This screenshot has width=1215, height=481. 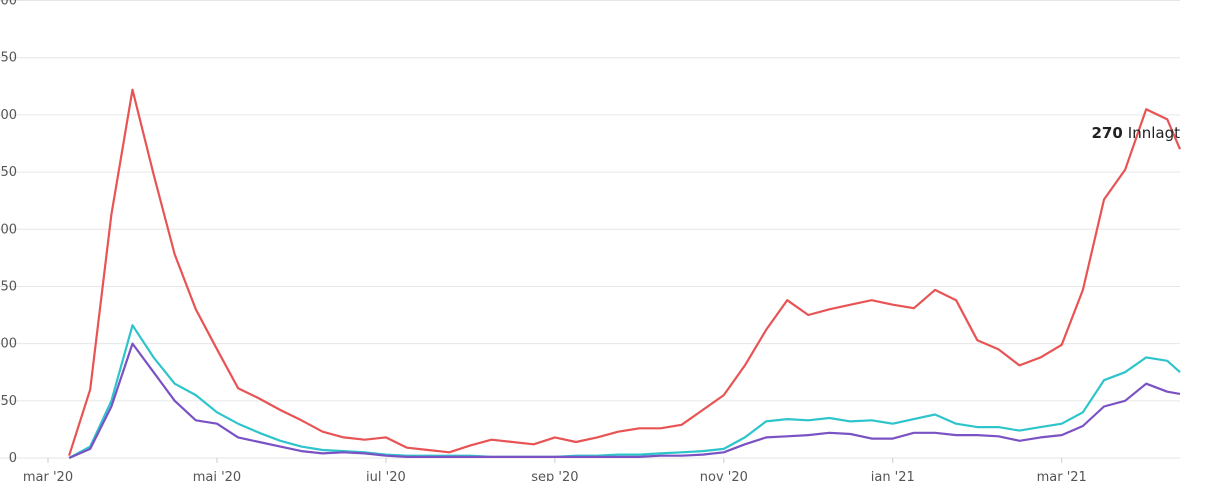 What do you see at coordinates (554, 475) in the screenshot?
I see `x-tick-label: sep '20` at bounding box center [554, 475].